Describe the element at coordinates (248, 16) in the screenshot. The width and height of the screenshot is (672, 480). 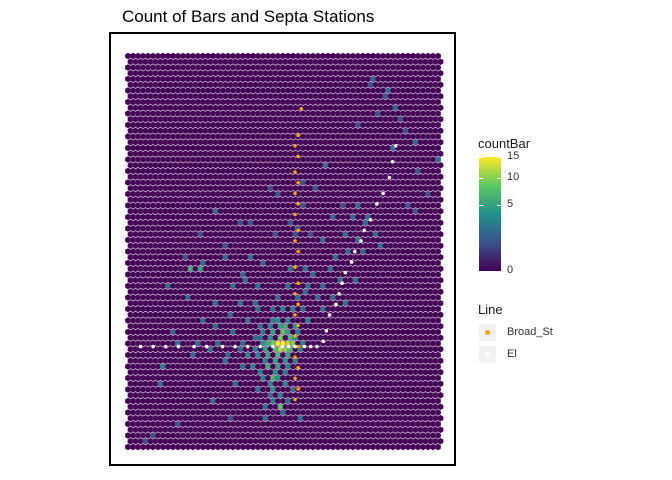
I see `chart-title: Count of Bars and Septa Stations` at that location.